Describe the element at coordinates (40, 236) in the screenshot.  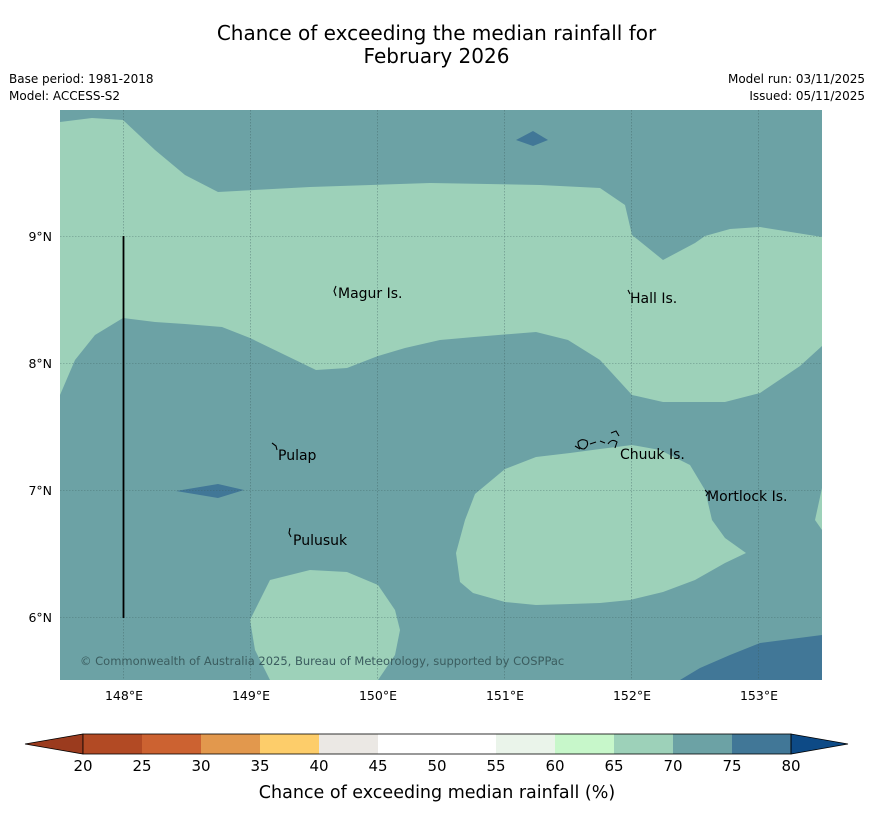
I see `lat-tick-9n: 9°N` at that location.